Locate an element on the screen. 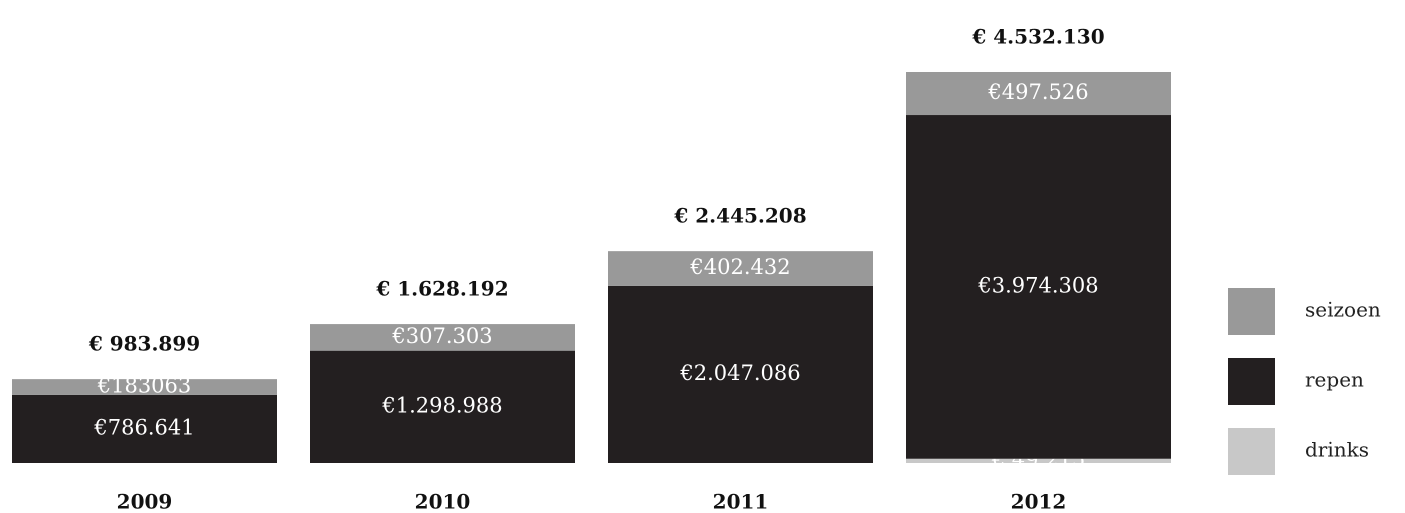 This screenshot has height=513, width=1405. data-label: €1.298.988 is located at coordinates (441, 405).